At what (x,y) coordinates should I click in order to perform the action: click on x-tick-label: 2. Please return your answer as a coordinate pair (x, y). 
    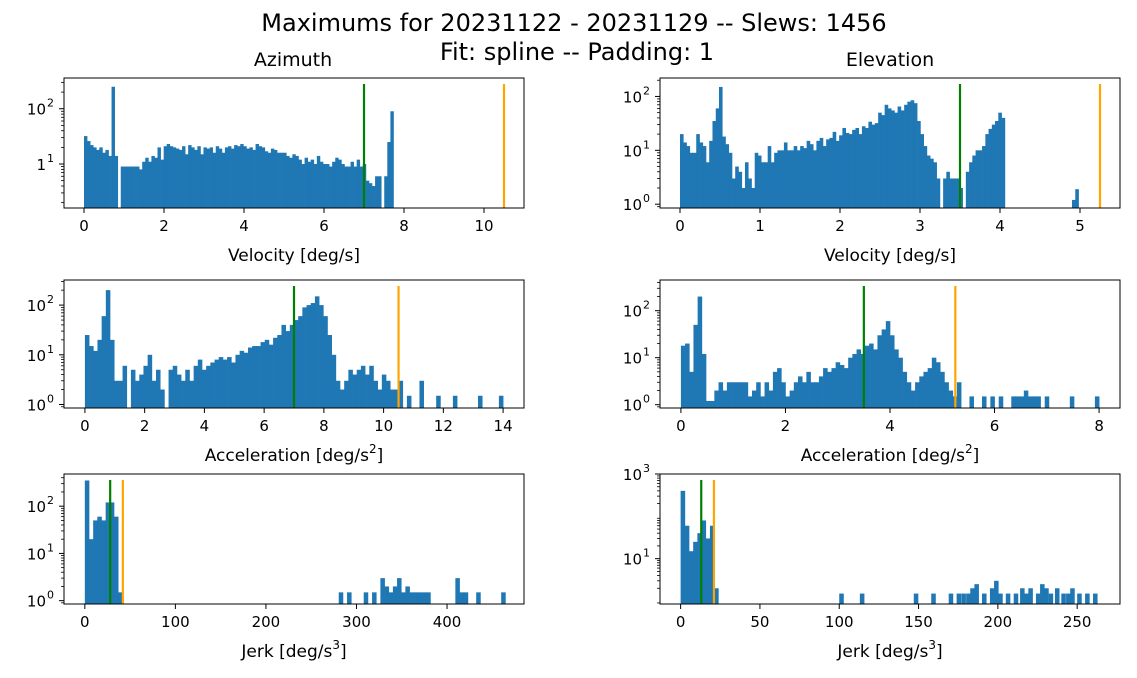
    Looking at the image, I should click on (145, 426).